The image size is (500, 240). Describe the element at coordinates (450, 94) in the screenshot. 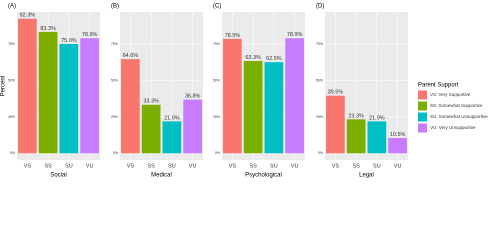

I see `legend-label: VS: Very Supportive` at that location.